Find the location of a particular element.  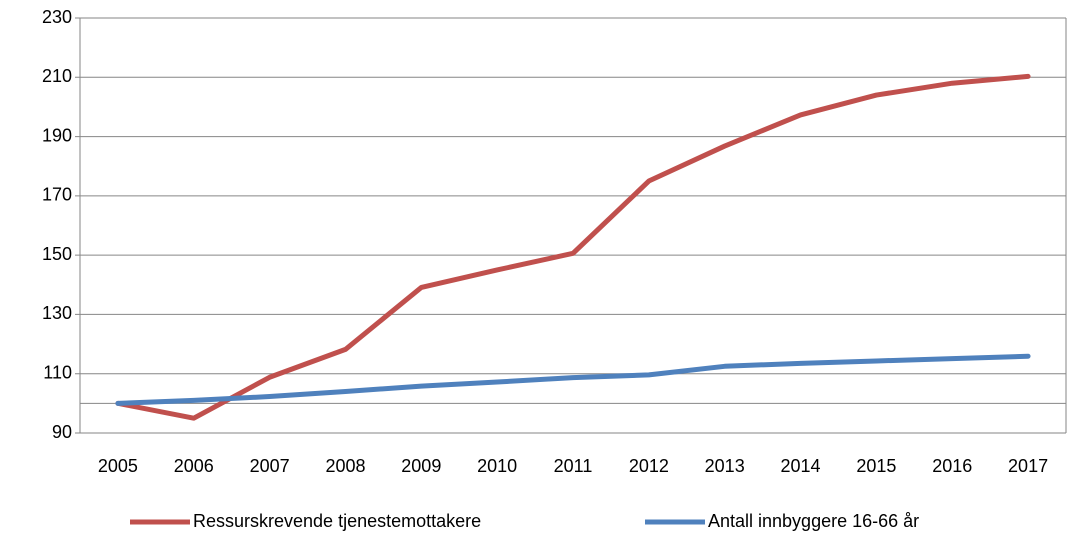

x-tick-label: 2009 is located at coordinates (421, 466).